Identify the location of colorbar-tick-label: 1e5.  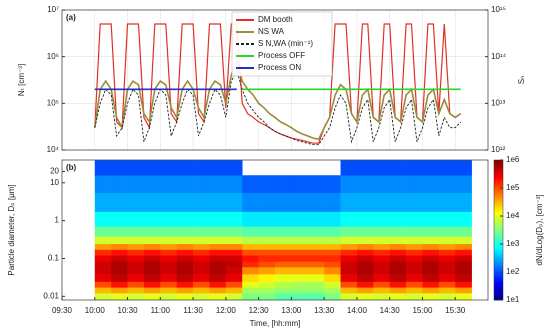
(513, 187).